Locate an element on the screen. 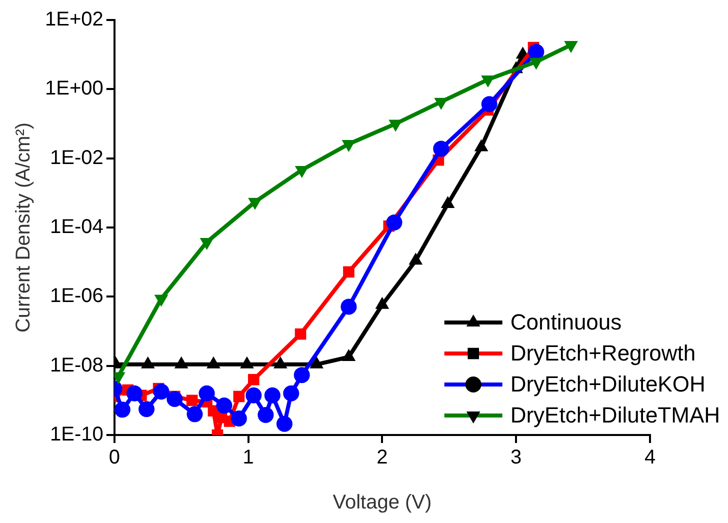 The image size is (728, 523). y-tick-label: 1E-06 is located at coordinates (77, 296).